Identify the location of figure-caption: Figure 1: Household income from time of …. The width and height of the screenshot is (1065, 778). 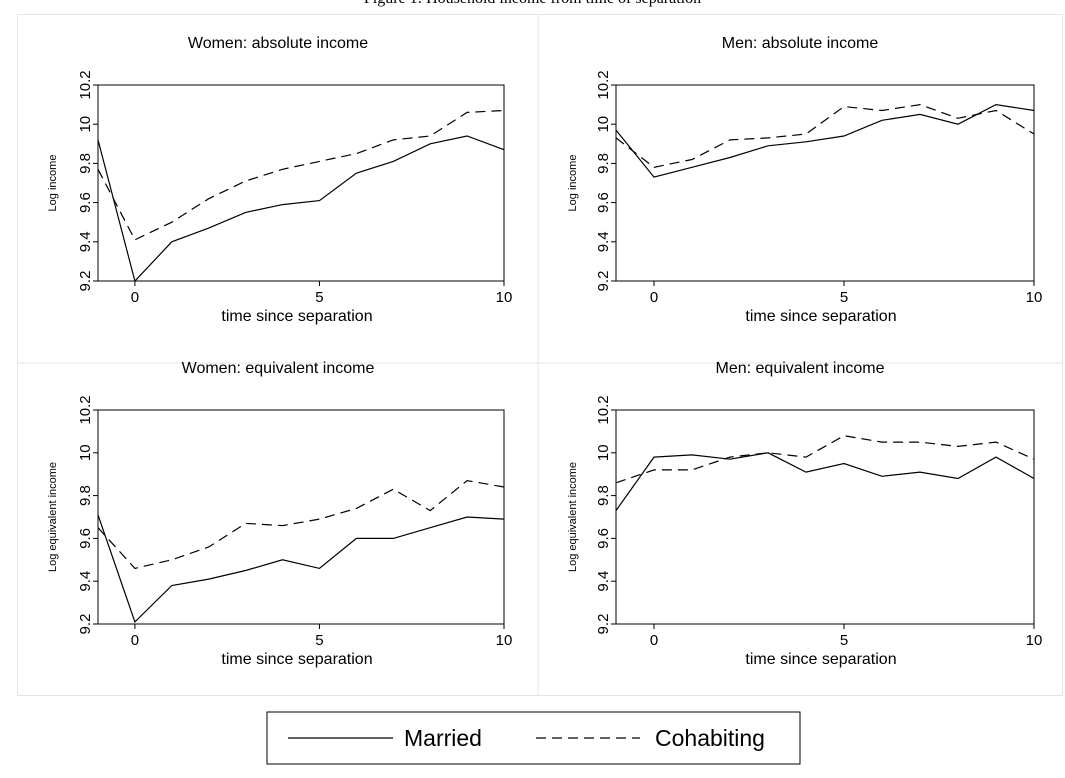
(532, 4).